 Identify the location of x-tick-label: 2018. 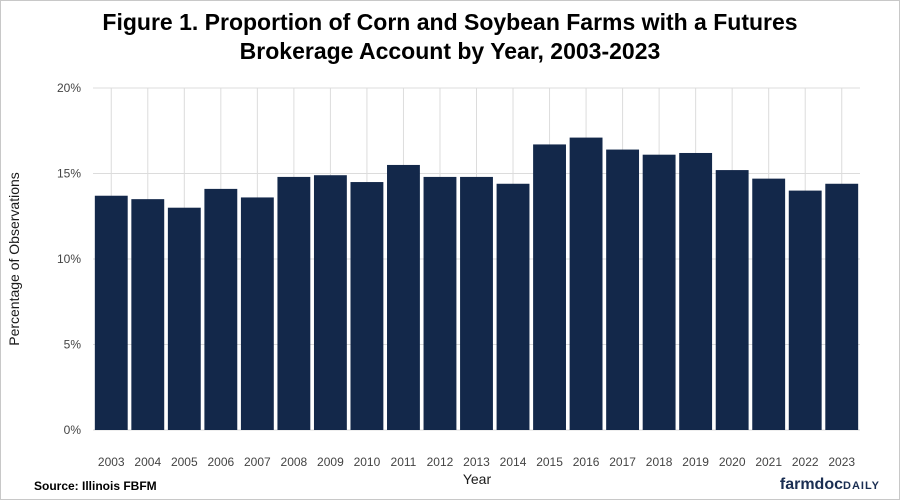
(659, 462).